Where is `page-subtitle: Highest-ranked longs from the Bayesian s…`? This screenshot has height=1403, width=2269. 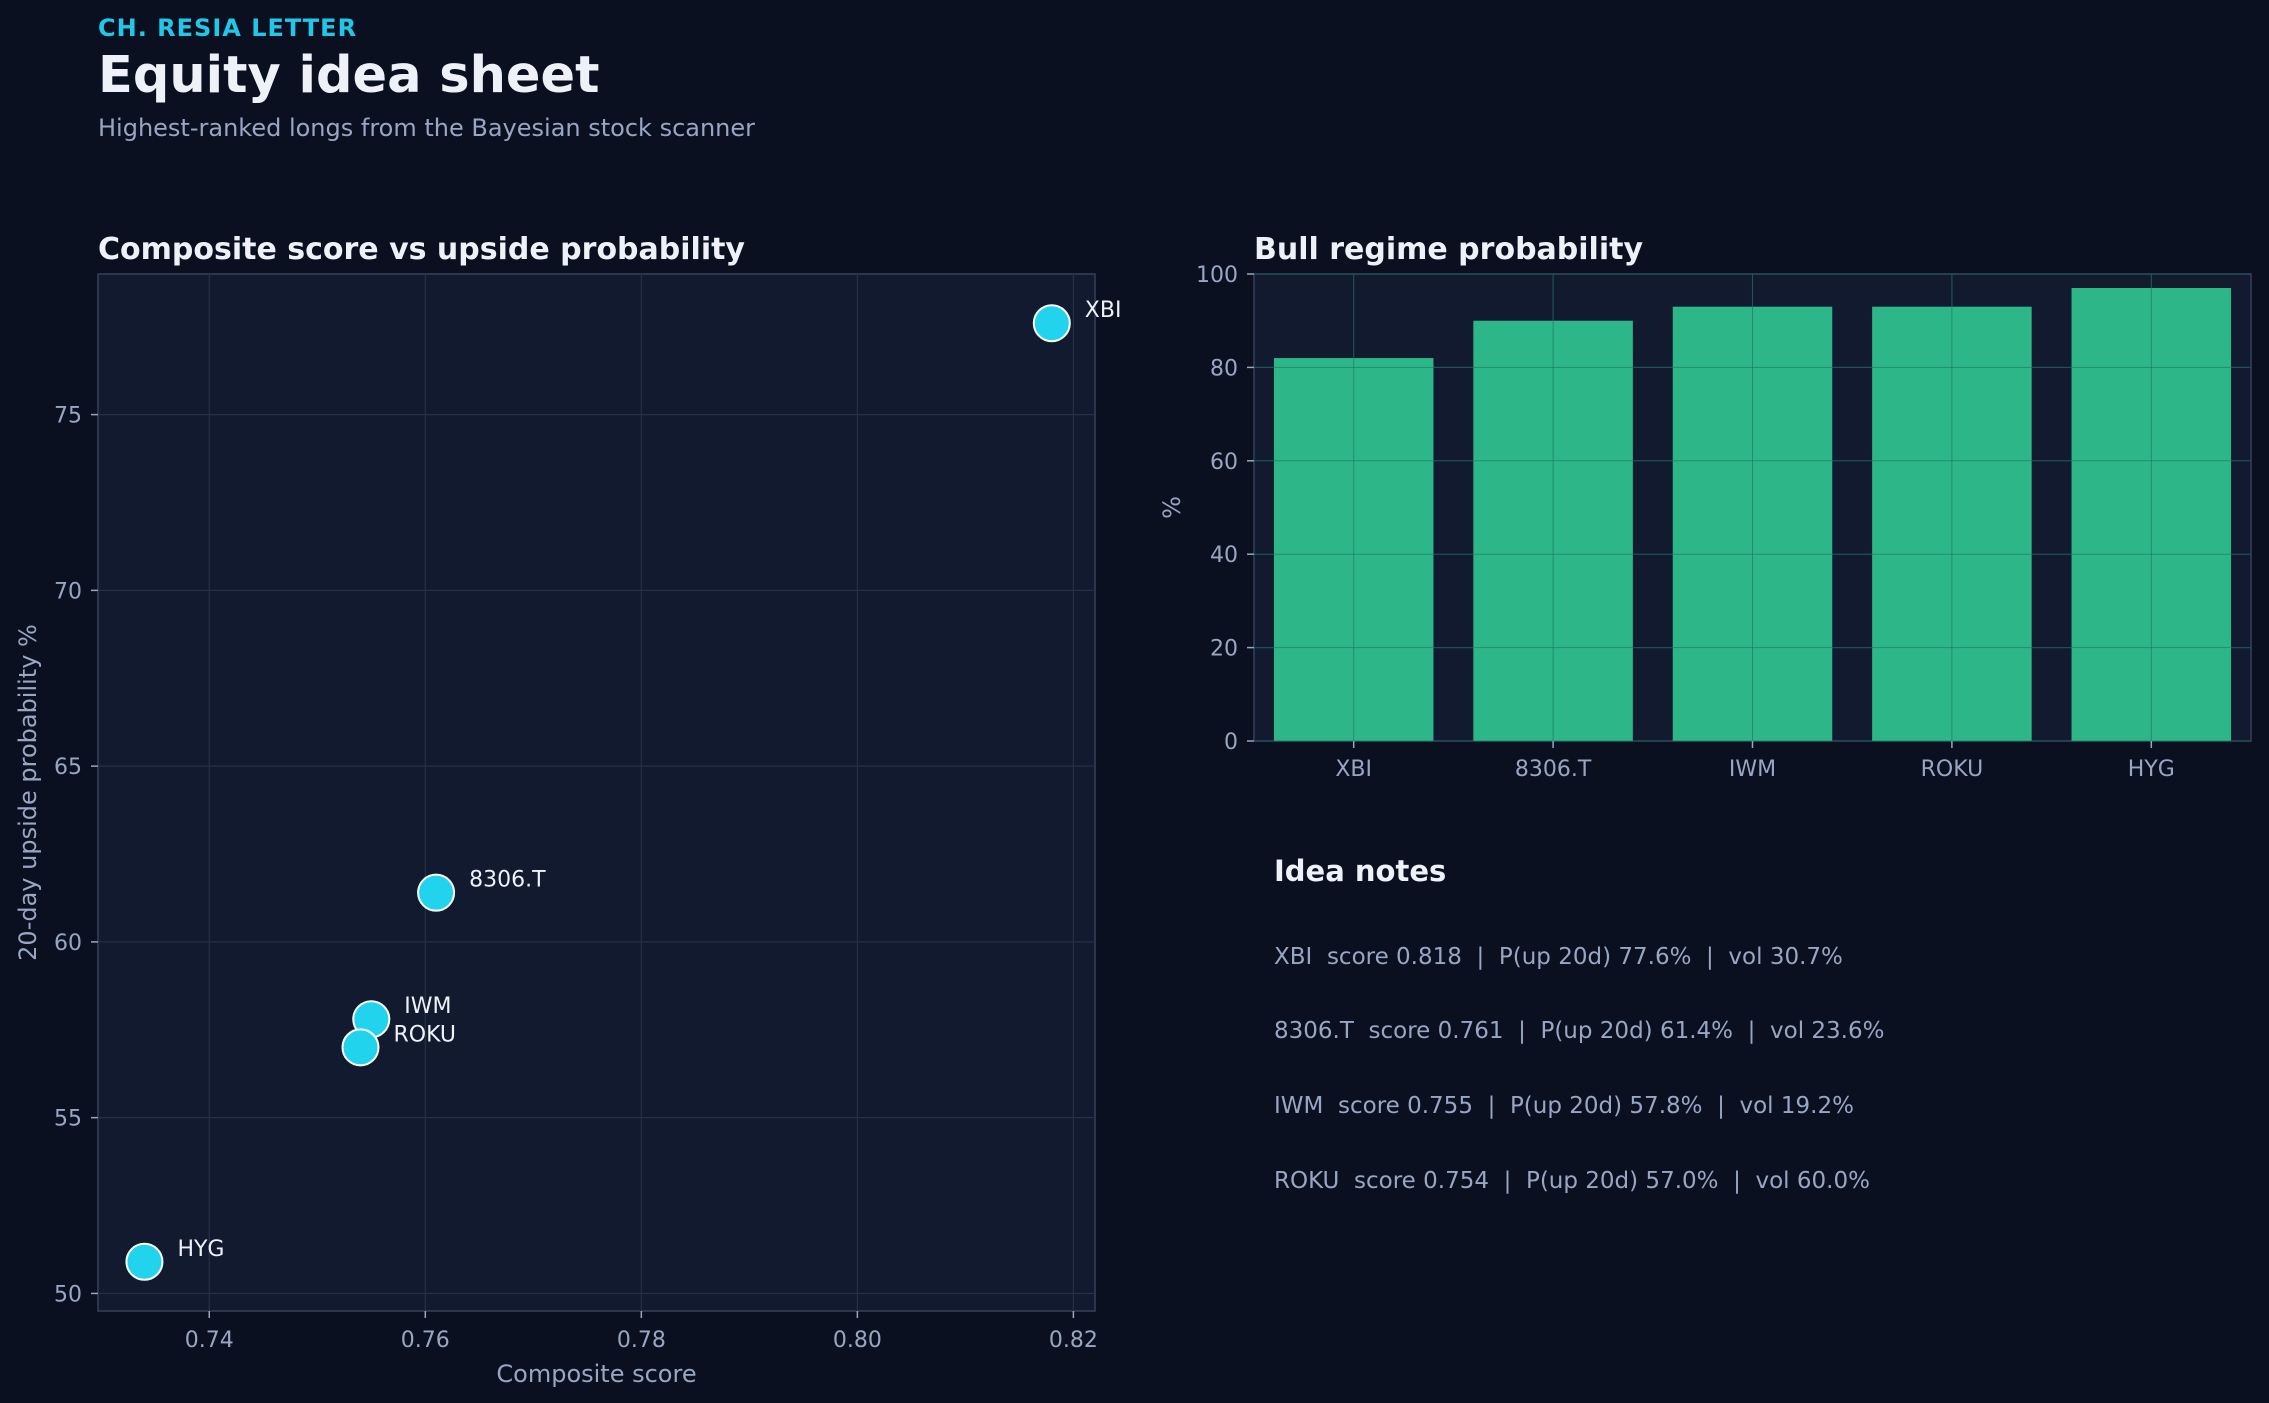
page-subtitle: Highest-ranked longs from the Bayesian s… is located at coordinates (427, 128).